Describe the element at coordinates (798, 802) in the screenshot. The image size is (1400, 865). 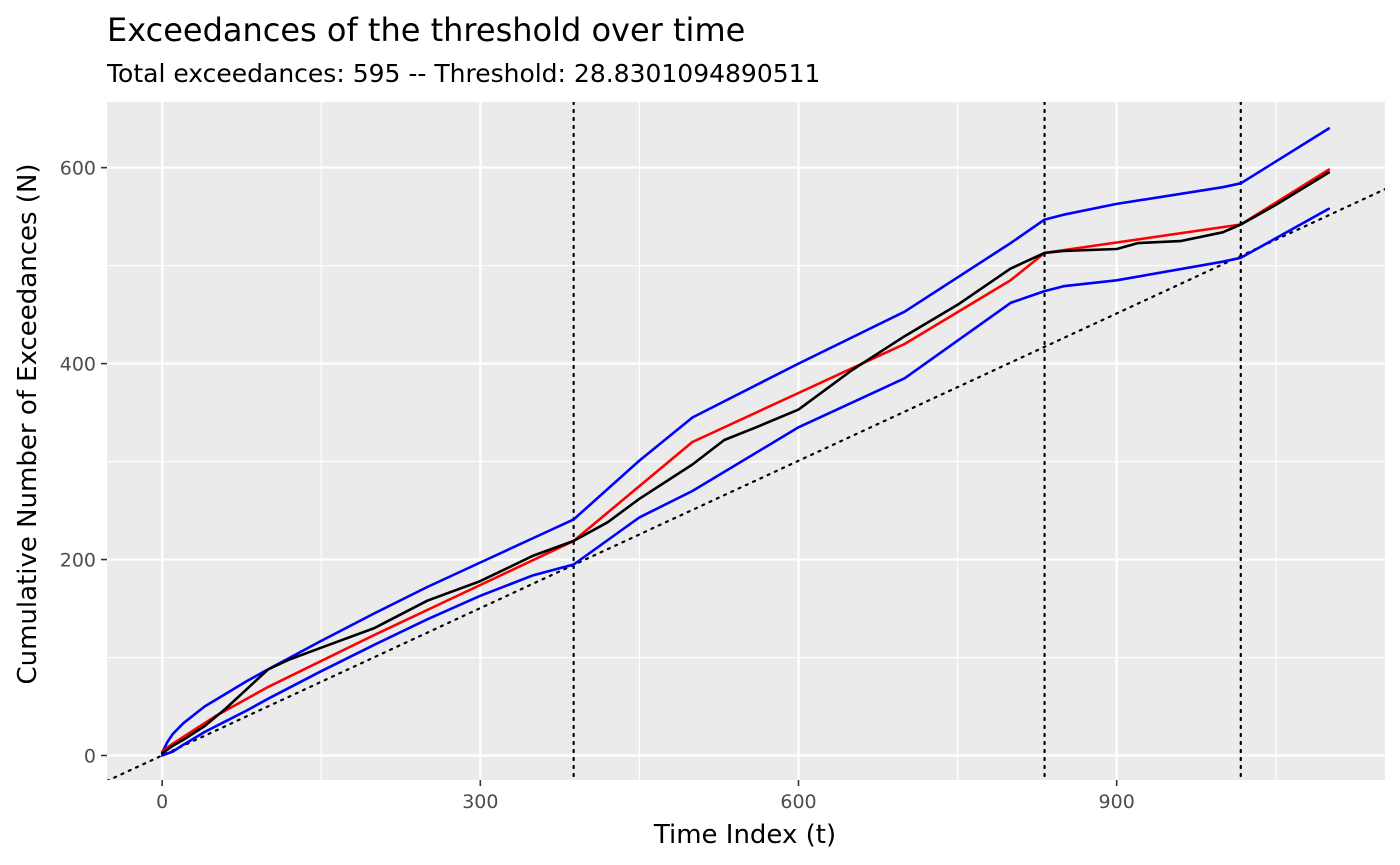
I see `x-tick-label: 600` at that location.